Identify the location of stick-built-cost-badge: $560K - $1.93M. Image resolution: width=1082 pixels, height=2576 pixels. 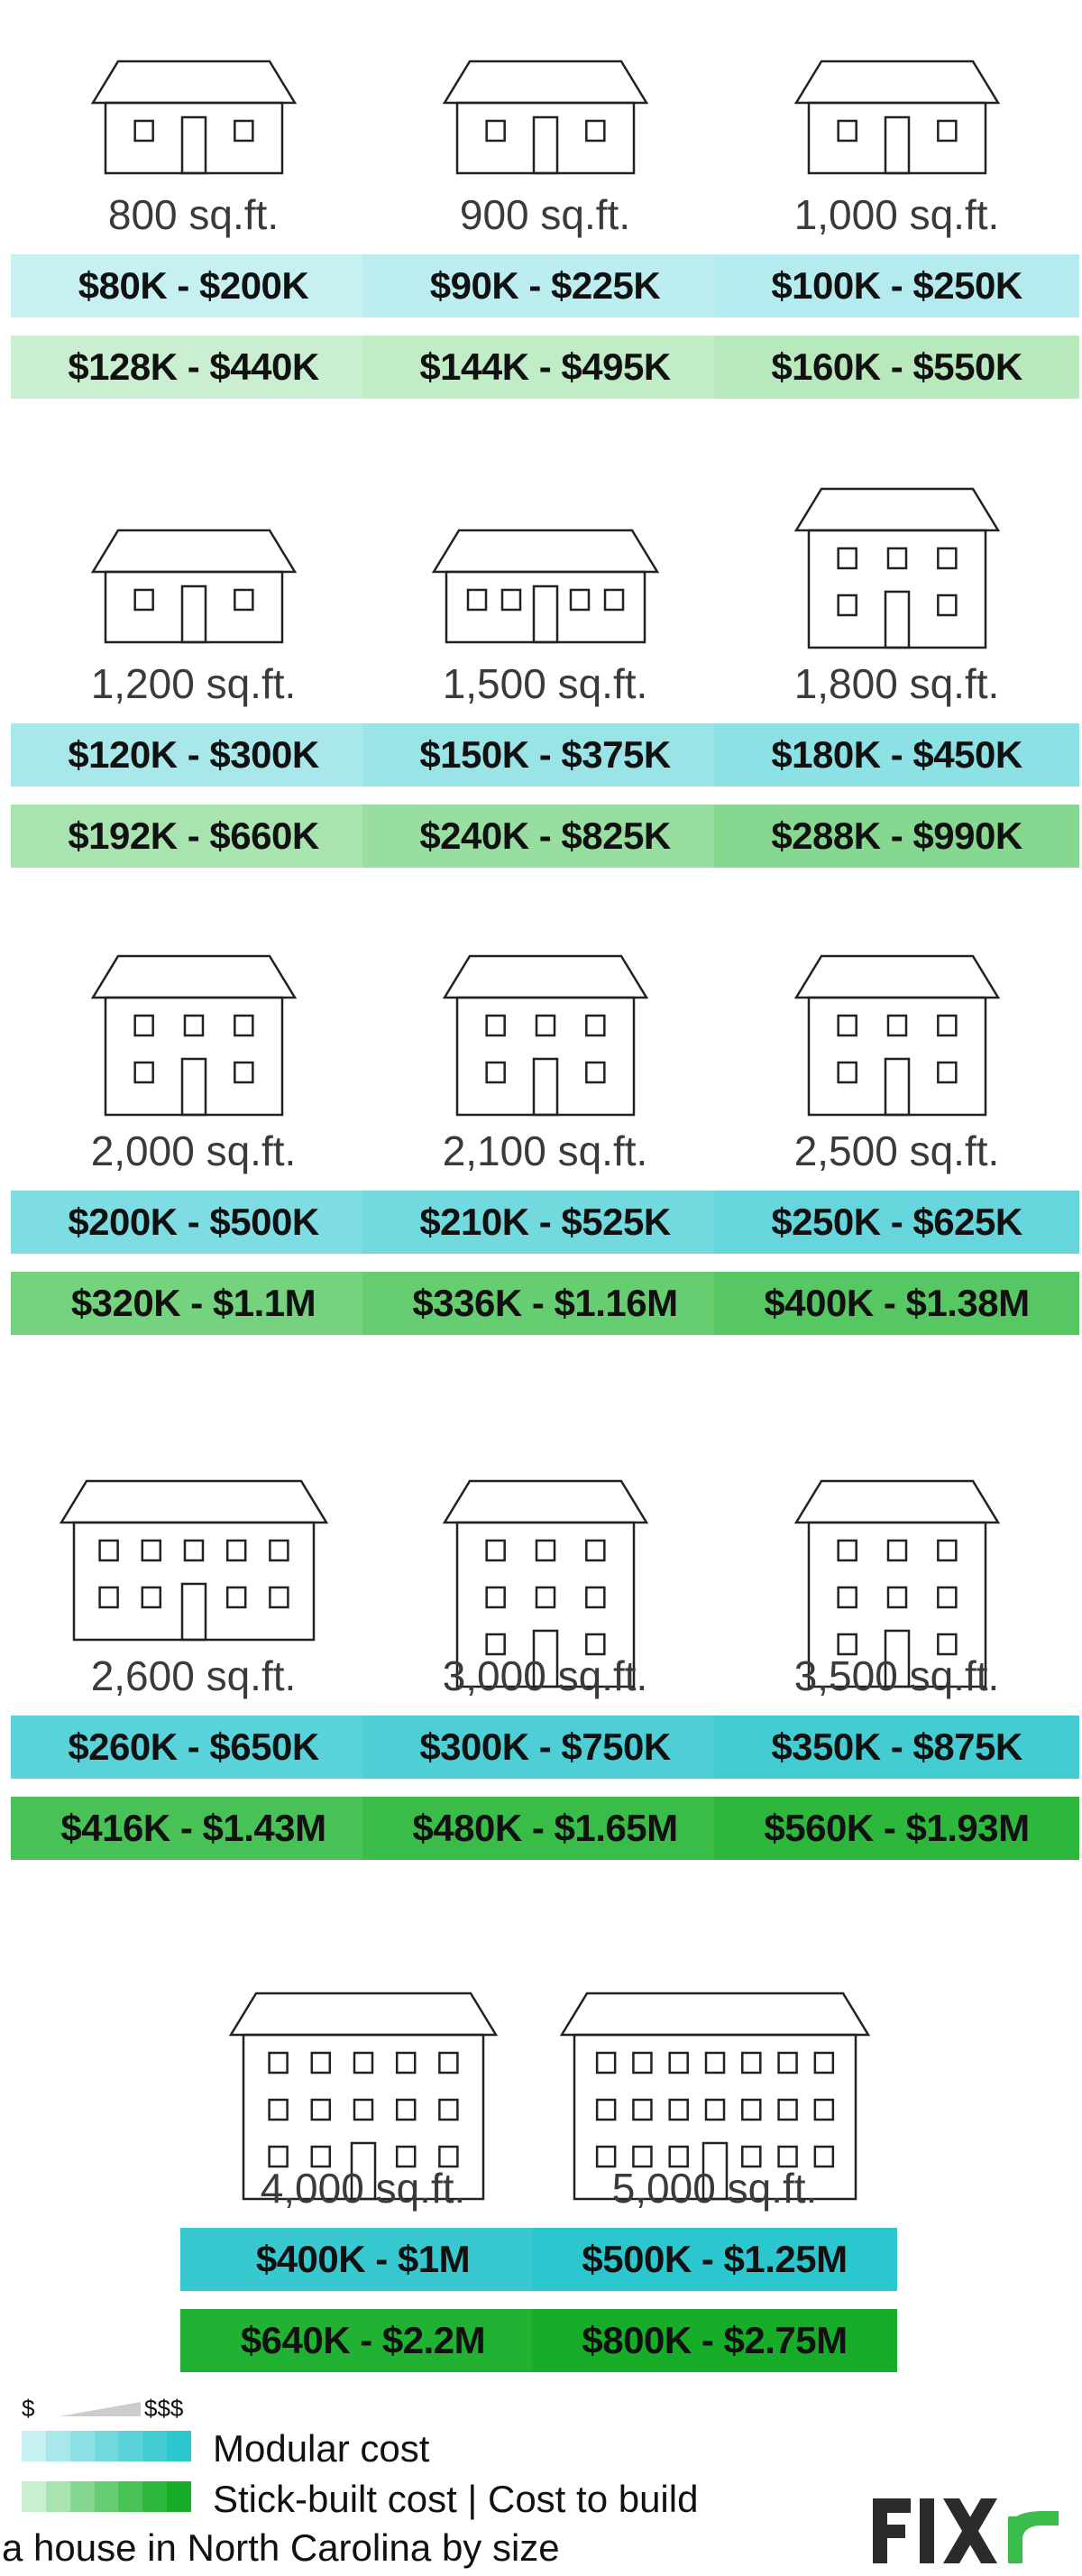
(896, 1828).